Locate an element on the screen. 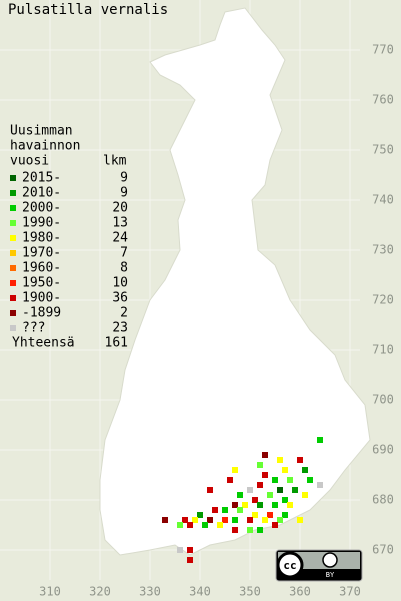  x-tick-label: 340 is located at coordinates (200, 592).